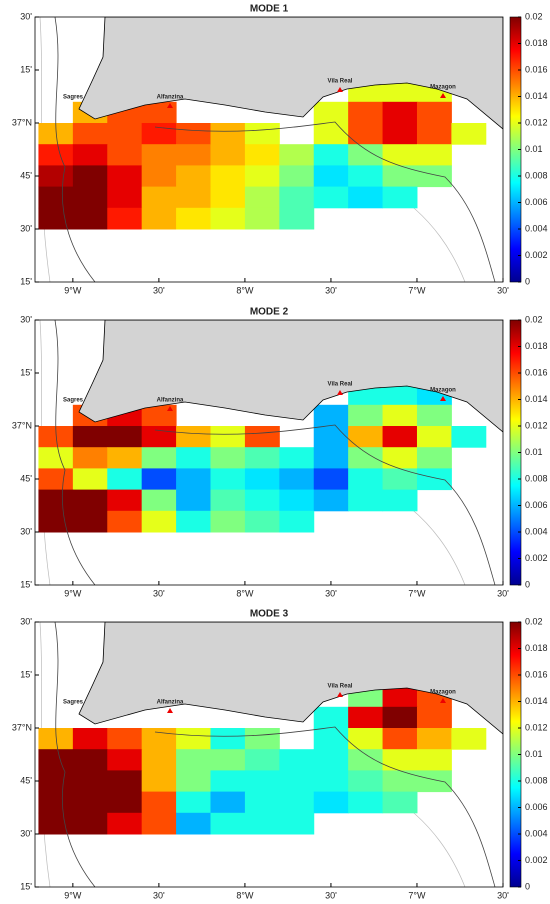  What do you see at coordinates (170, 98) in the screenshot?
I see `place-label: Alfanzina` at bounding box center [170, 98].